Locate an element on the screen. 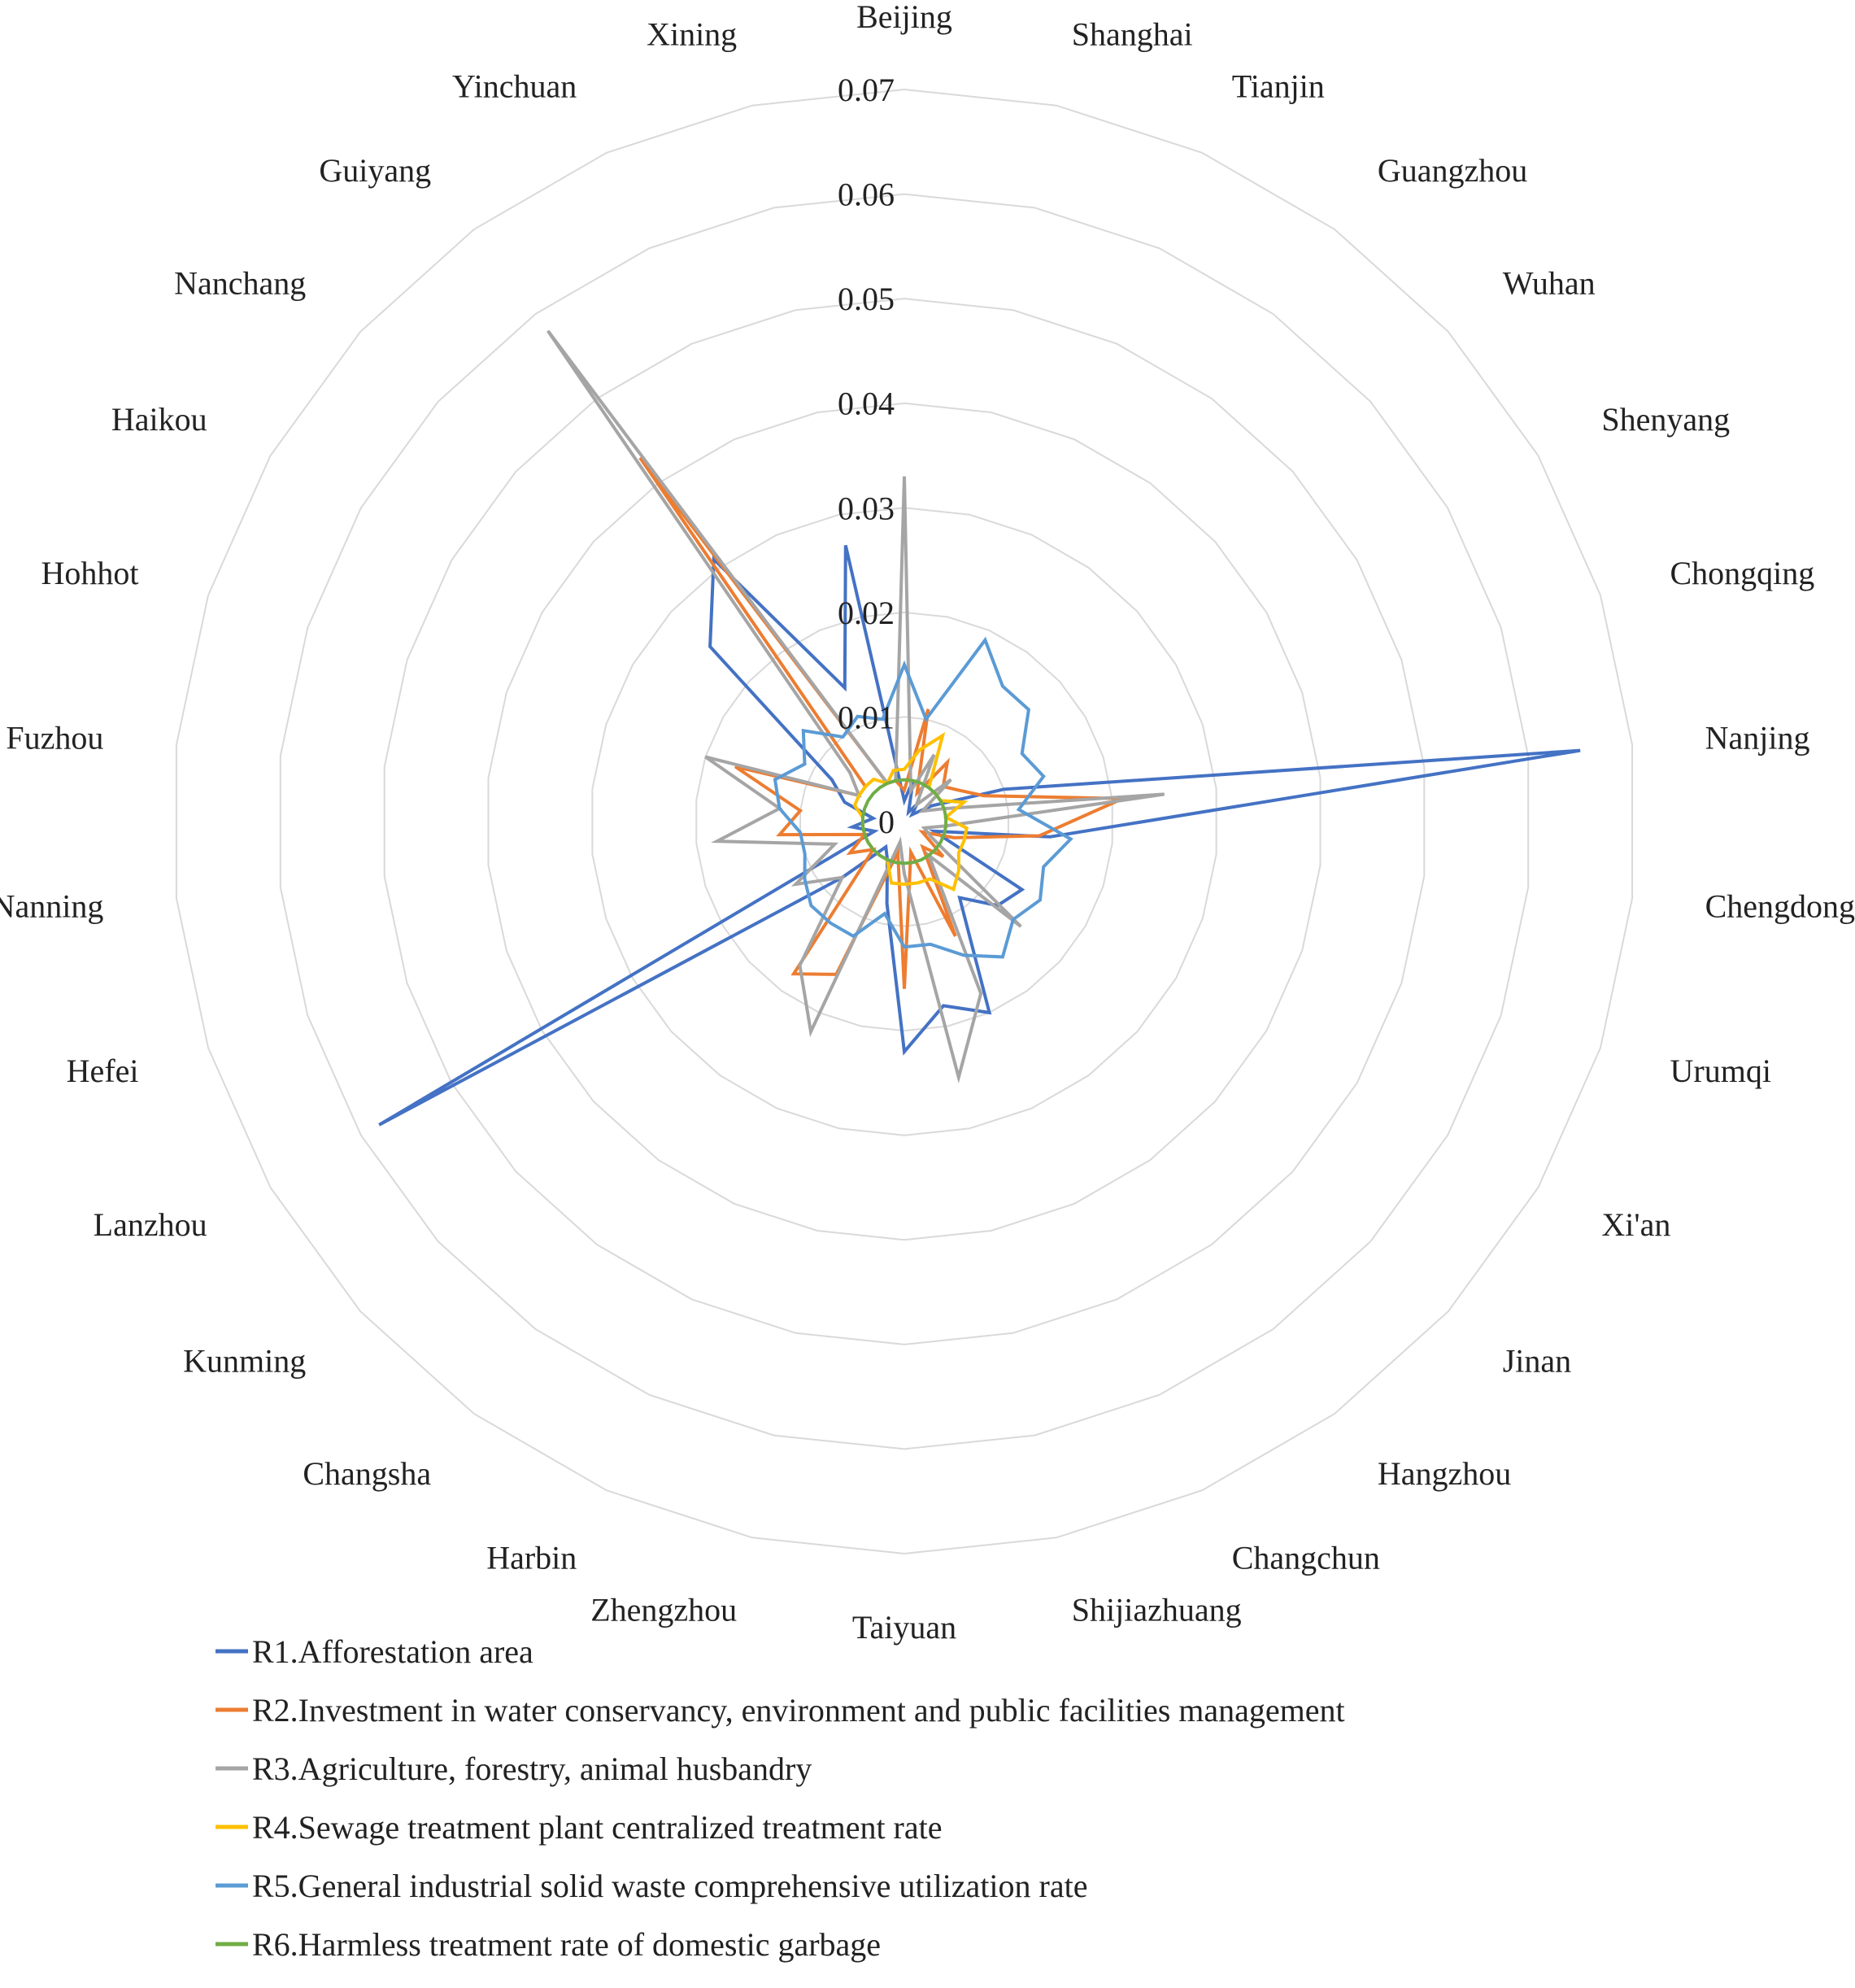 The image size is (1855, 1988). tick-label: 0.02 is located at coordinates (866, 613).